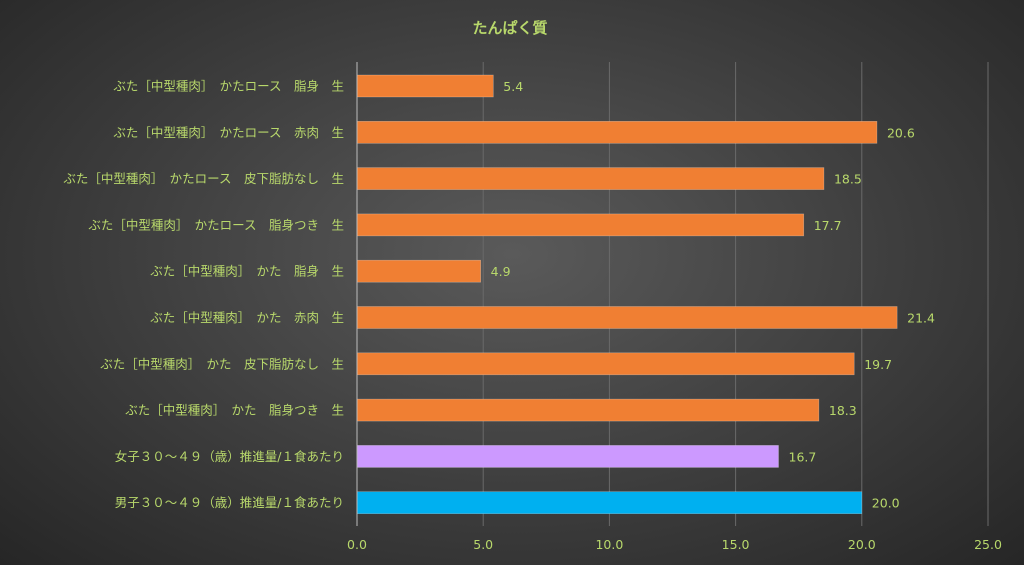 The image size is (1024, 565). I want to click on category-label: 男子３０～４９（歳）推進量/１食あたり, so click(229, 502).